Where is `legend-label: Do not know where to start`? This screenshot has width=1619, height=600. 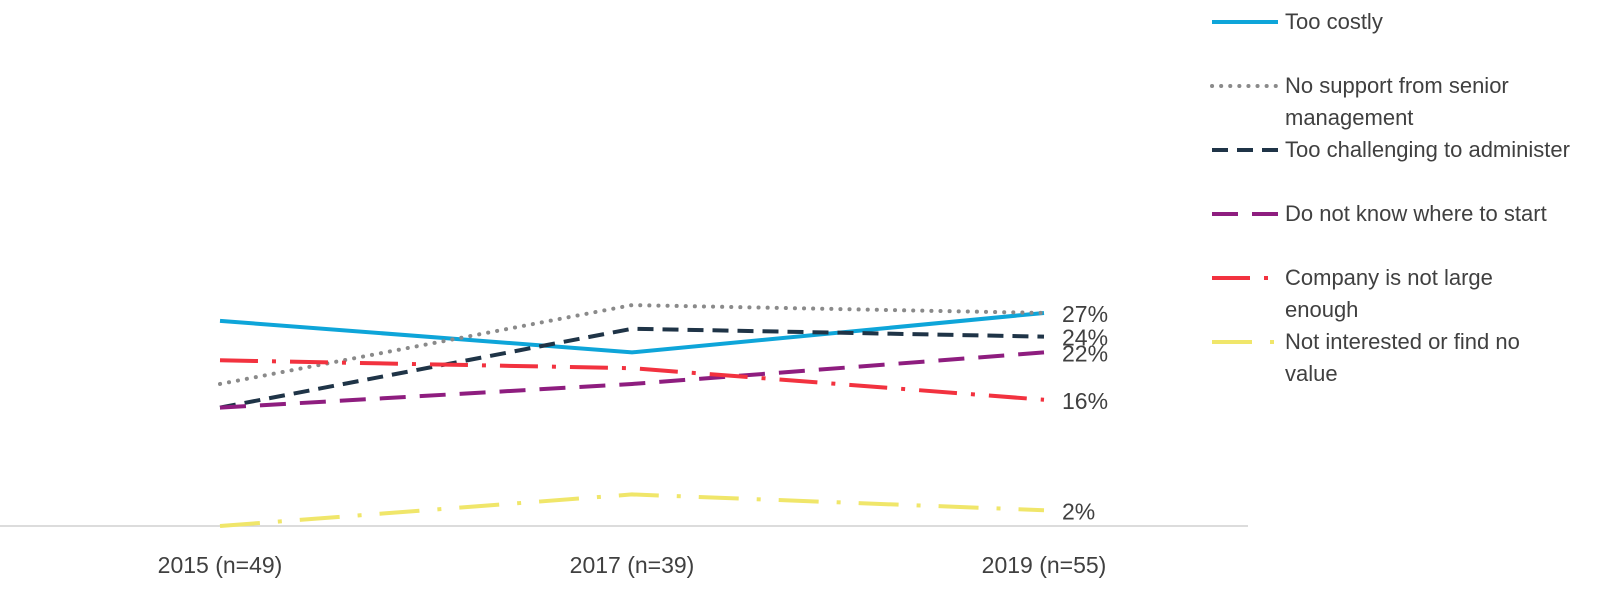 legend-label: Do not know where to start is located at coordinates (1416, 213).